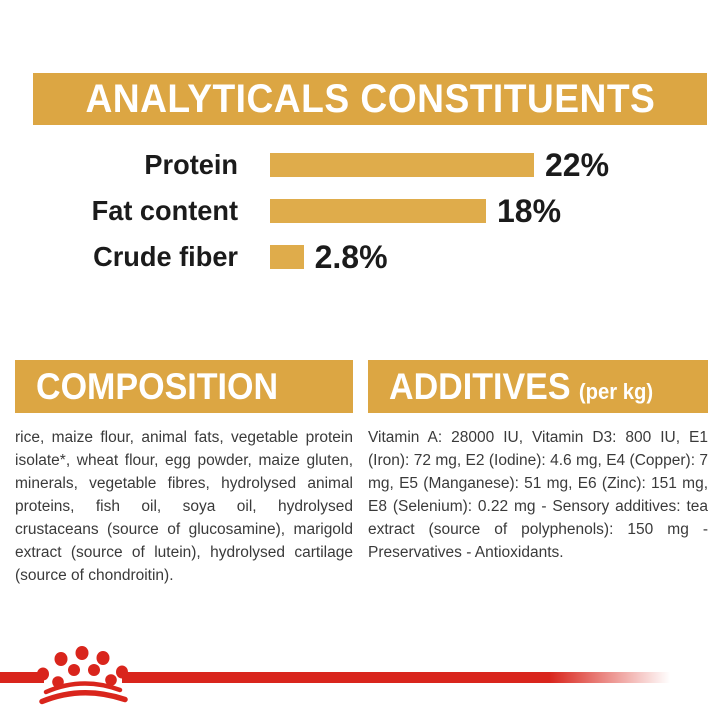 Image resolution: width=720 pixels, height=720 pixels. What do you see at coordinates (378, 211) in the screenshot?
I see `chart-bar-fat-content` at bounding box center [378, 211].